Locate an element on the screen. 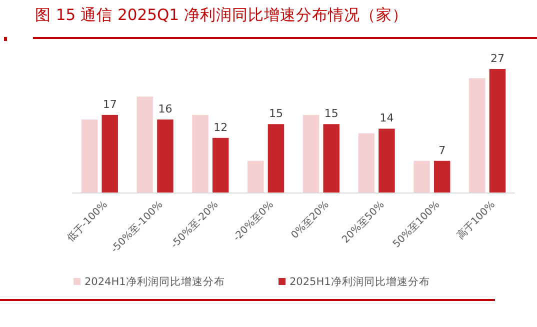  data-label: 14 is located at coordinates (387, 118).